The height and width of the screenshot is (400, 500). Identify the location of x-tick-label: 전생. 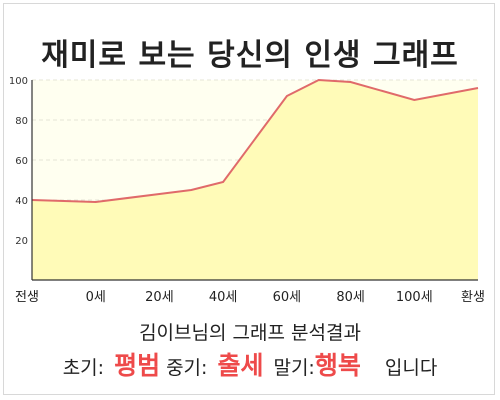
(27, 297).